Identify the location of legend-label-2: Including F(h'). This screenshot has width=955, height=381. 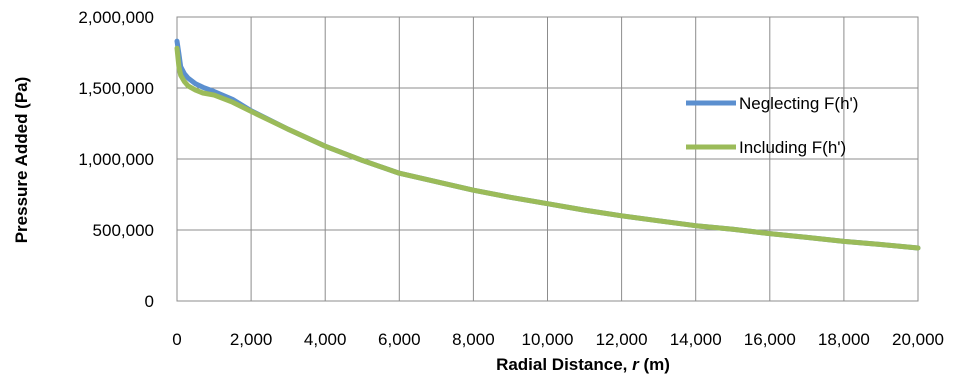
(792, 147).